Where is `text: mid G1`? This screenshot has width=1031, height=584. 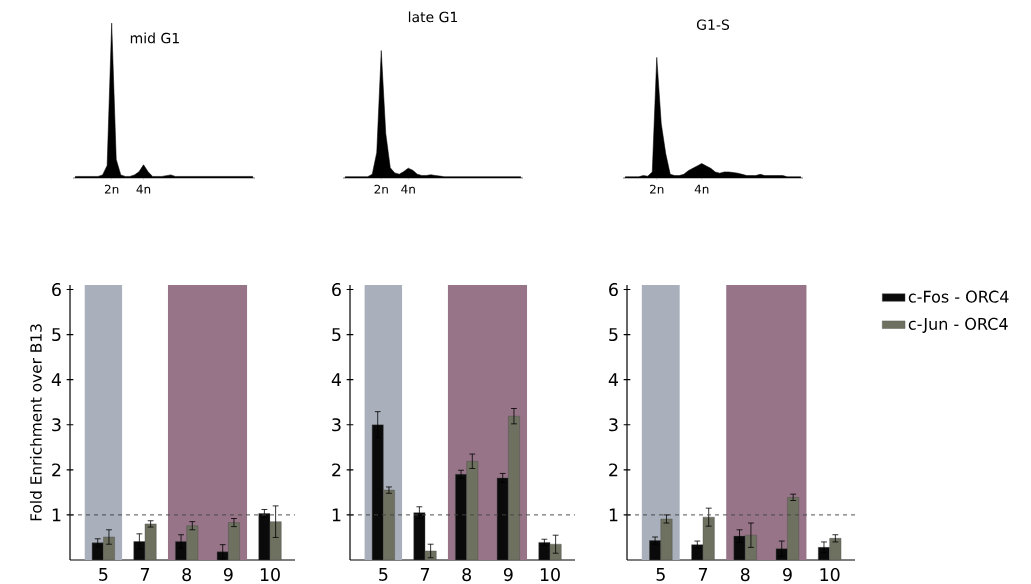
text: mid G1 is located at coordinates (154, 38).